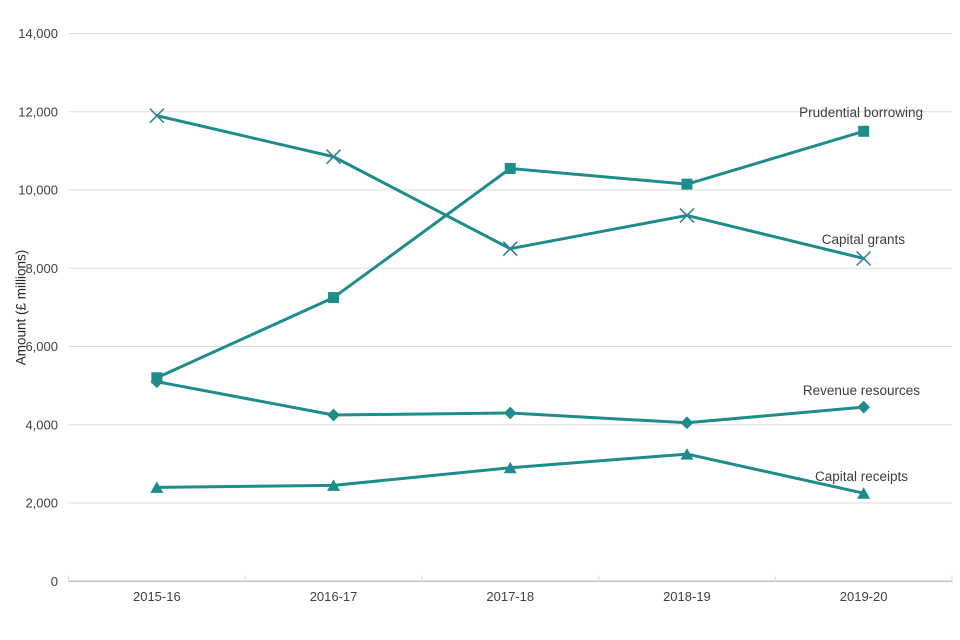  Describe the element at coordinates (864, 596) in the screenshot. I see `x-tick-label-2019-20: 2019-20` at that location.